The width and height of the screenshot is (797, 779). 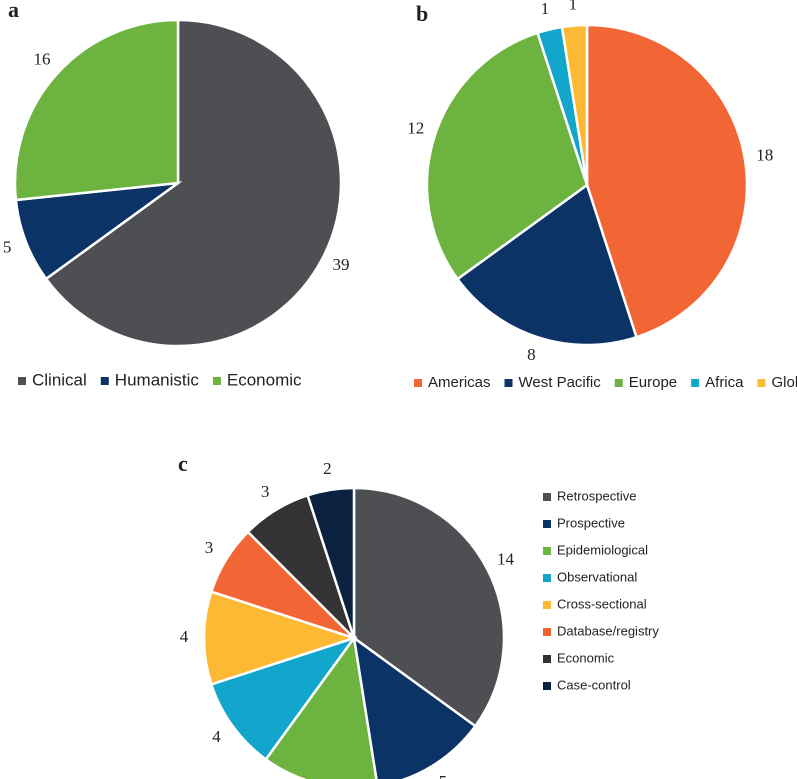 I want to click on data-label: 12, so click(x=415, y=127).